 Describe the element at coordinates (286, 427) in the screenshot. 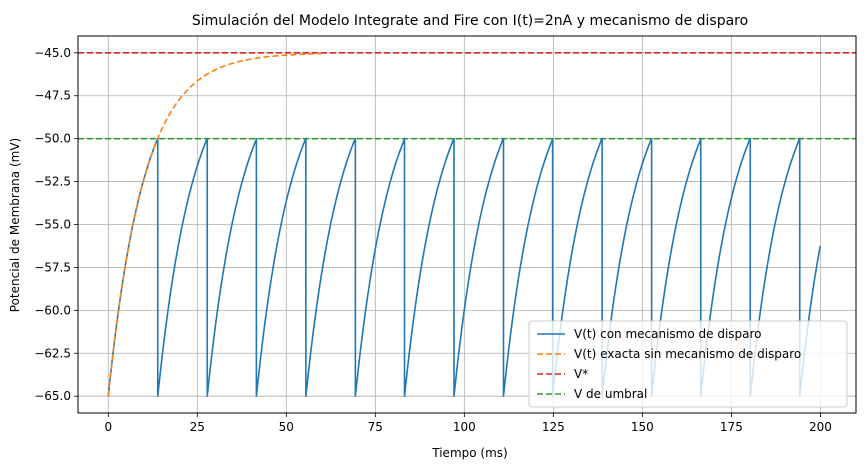

I see `x-tick-label: 50` at that location.